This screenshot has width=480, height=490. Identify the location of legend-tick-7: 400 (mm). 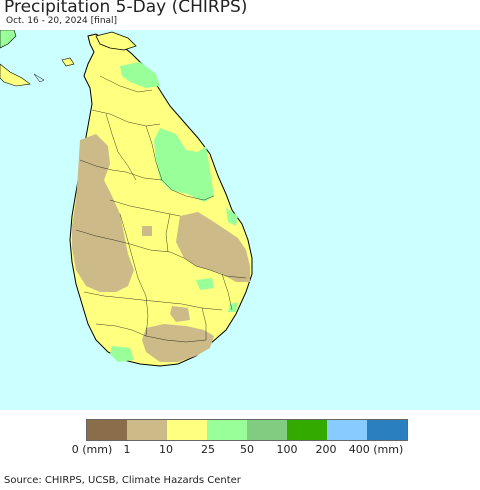
(376, 449).